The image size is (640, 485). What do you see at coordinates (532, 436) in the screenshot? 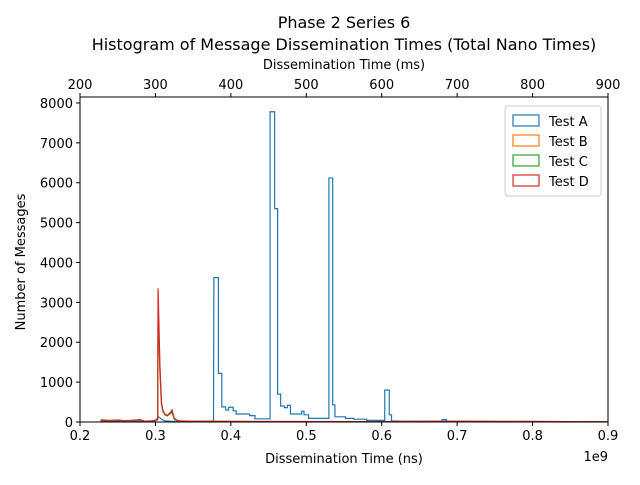
I see `x-tick-label: 0.8` at bounding box center [532, 436].